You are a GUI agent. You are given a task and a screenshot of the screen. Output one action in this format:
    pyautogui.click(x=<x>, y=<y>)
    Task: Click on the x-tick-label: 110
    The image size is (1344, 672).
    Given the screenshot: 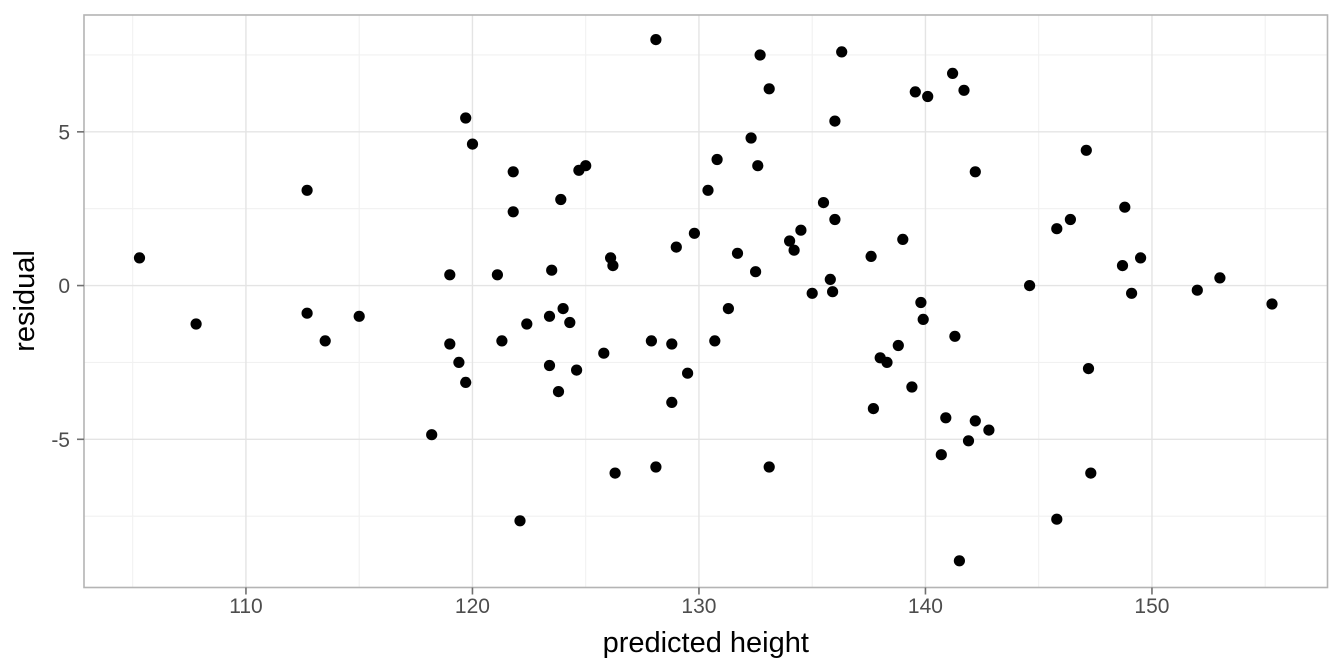 What is the action you would take?
    pyautogui.click(x=245, y=606)
    